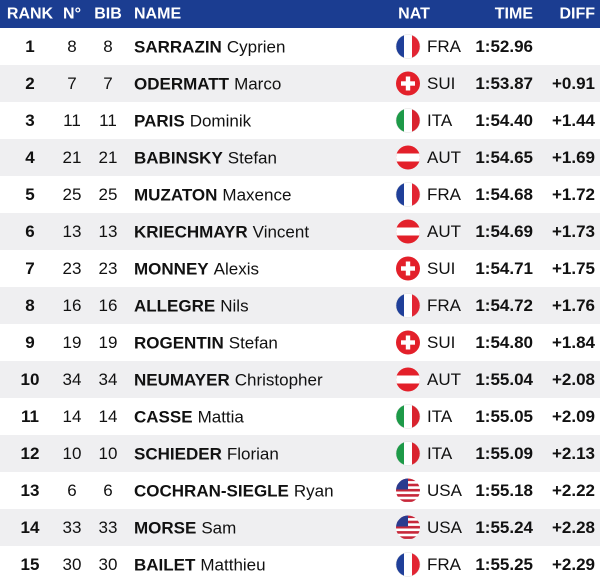 Image resolution: width=600 pixels, height=583 pixels. I want to click on time: 1:54.72, so click(504, 305).